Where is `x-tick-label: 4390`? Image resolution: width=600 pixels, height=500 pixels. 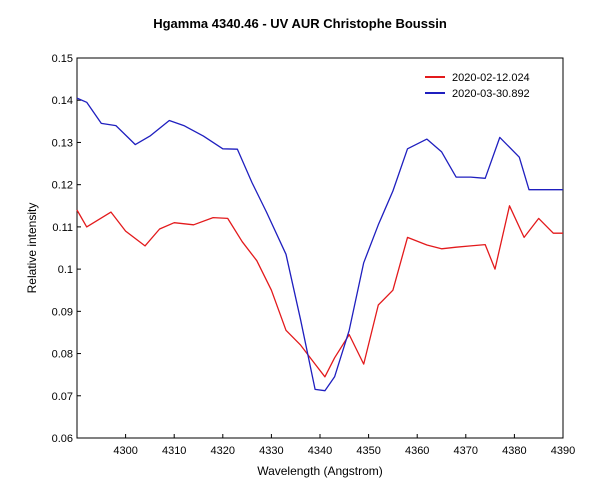 x-tick-label: 4390 is located at coordinates (563, 451).